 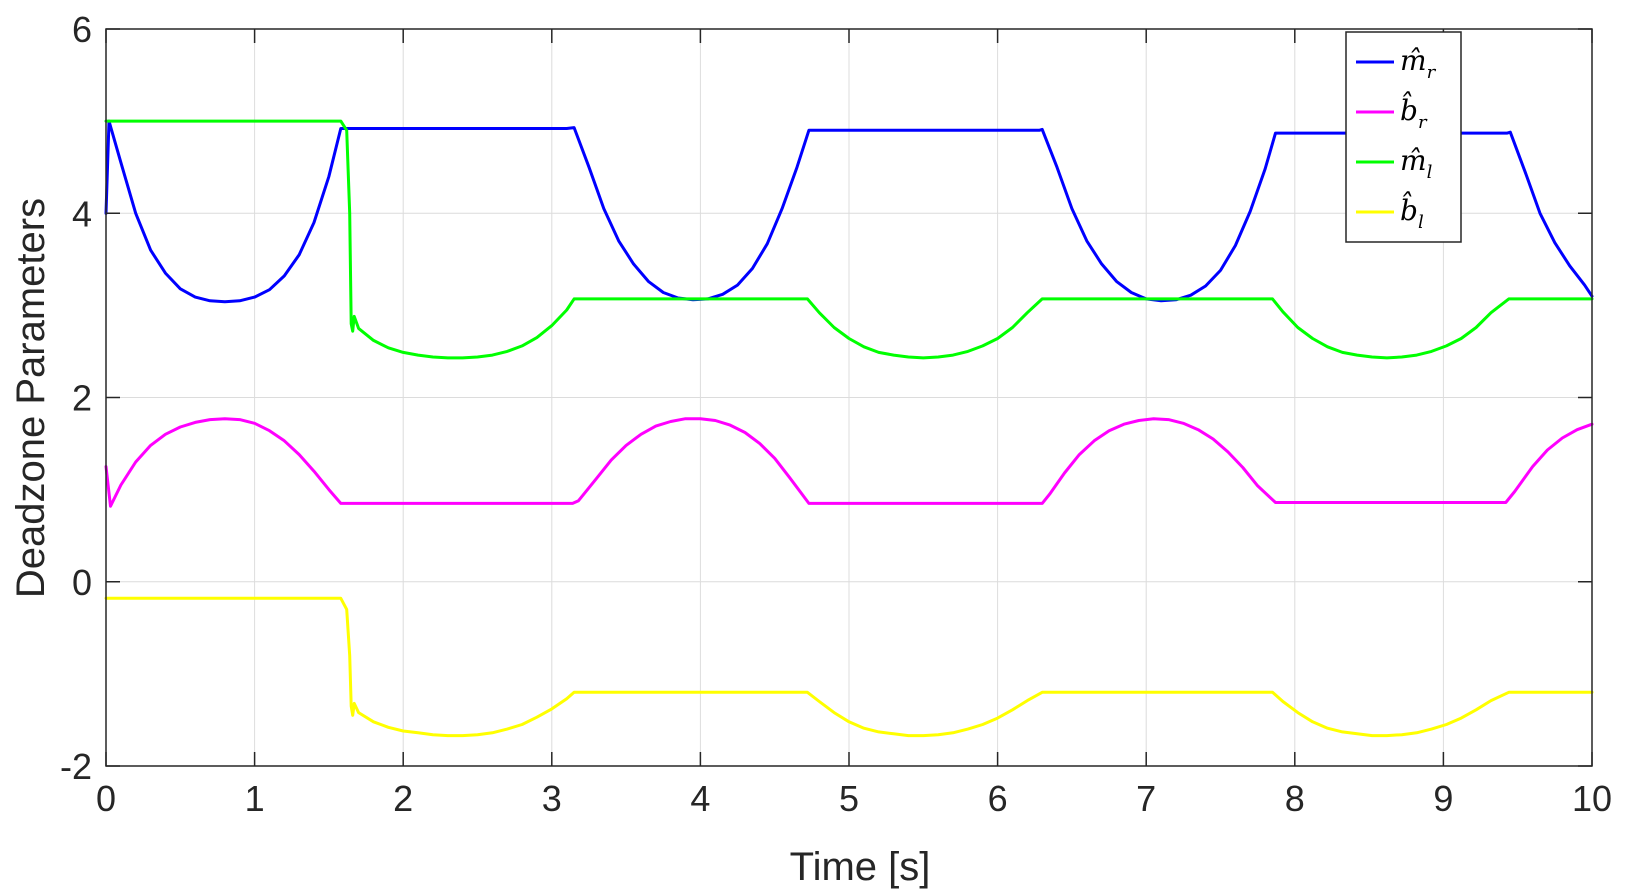 I want to click on x-tick-label: 8, so click(x=1295, y=798).